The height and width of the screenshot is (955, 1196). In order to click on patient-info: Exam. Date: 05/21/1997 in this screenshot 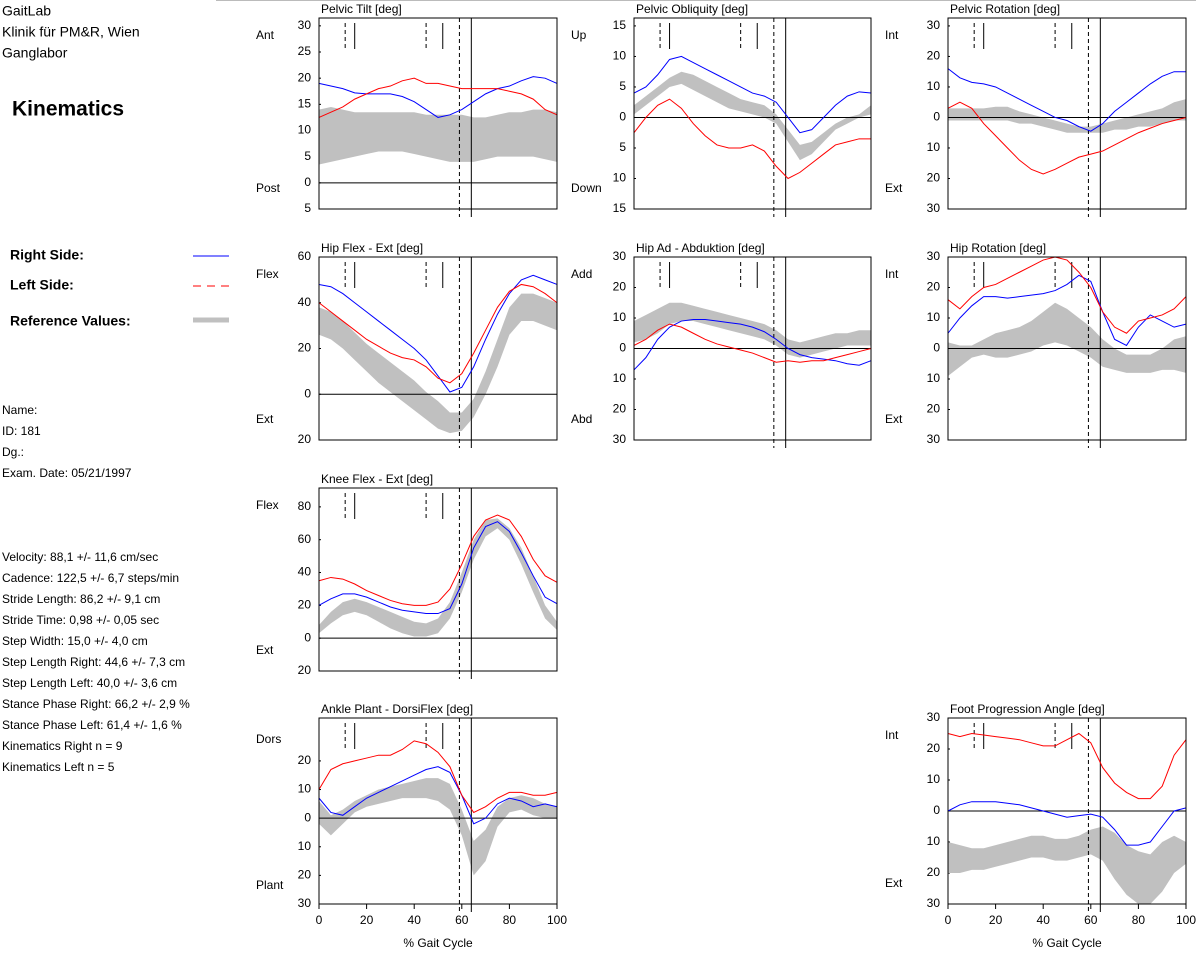, I will do `click(67, 473)`.